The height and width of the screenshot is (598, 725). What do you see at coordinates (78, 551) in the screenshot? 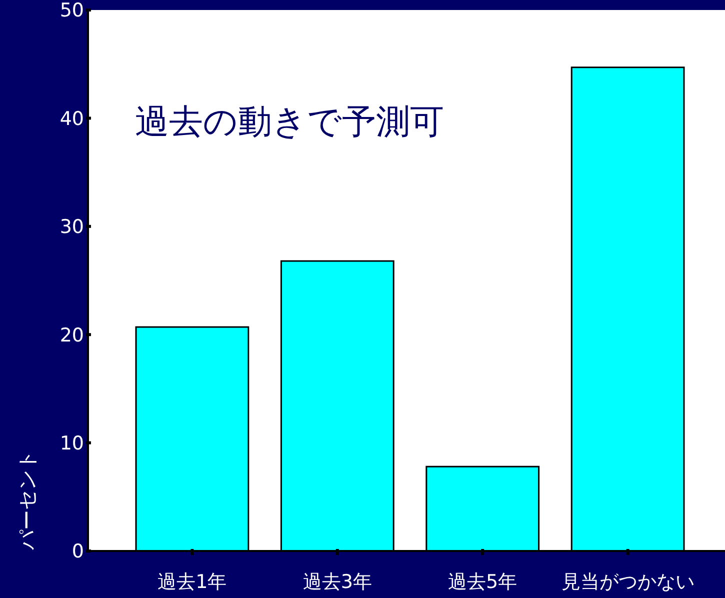
I see `y-tick-label: 0` at bounding box center [78, 551].